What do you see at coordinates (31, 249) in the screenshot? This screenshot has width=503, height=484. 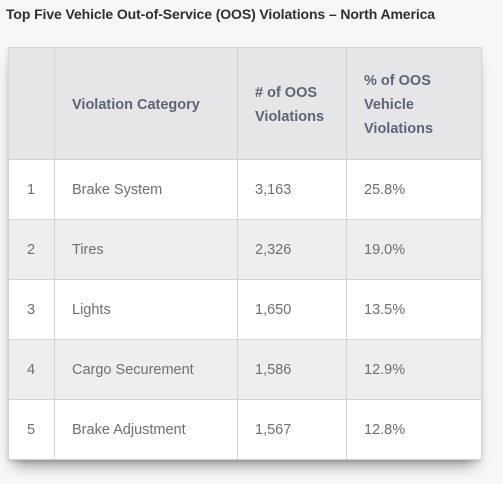 I see `rank-cell: 2` at bounding box center [31, 249].